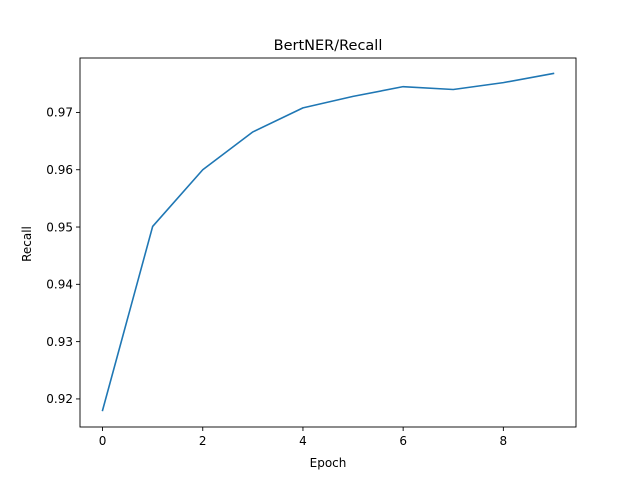  I want to click on y-tick-label: 0.97, so click(59, 113).